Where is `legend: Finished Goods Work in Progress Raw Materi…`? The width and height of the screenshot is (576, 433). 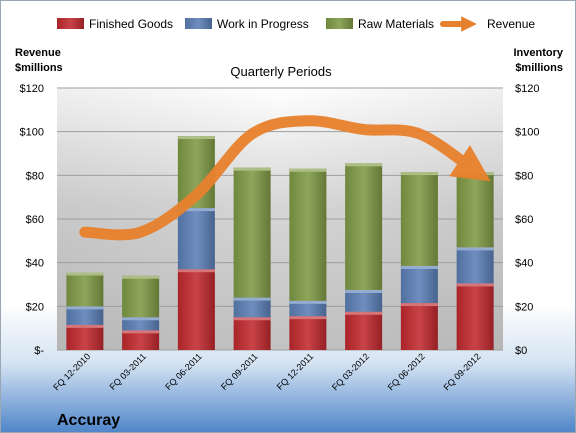
legend: Finished Goods Work in Progress Raw Materi… is located at coordinates (296, 24).